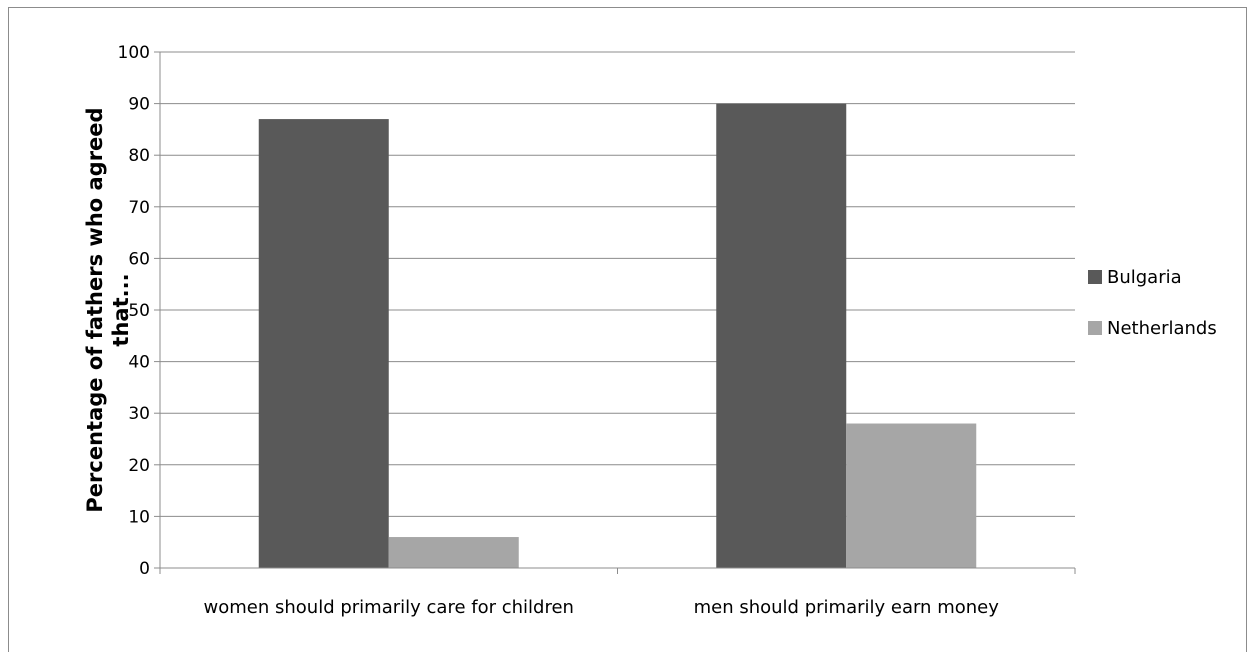 This screenshot has height=654, width=1254. I want to click on legend-label-bulgaria: Bulgaria, so click(1144, 277).